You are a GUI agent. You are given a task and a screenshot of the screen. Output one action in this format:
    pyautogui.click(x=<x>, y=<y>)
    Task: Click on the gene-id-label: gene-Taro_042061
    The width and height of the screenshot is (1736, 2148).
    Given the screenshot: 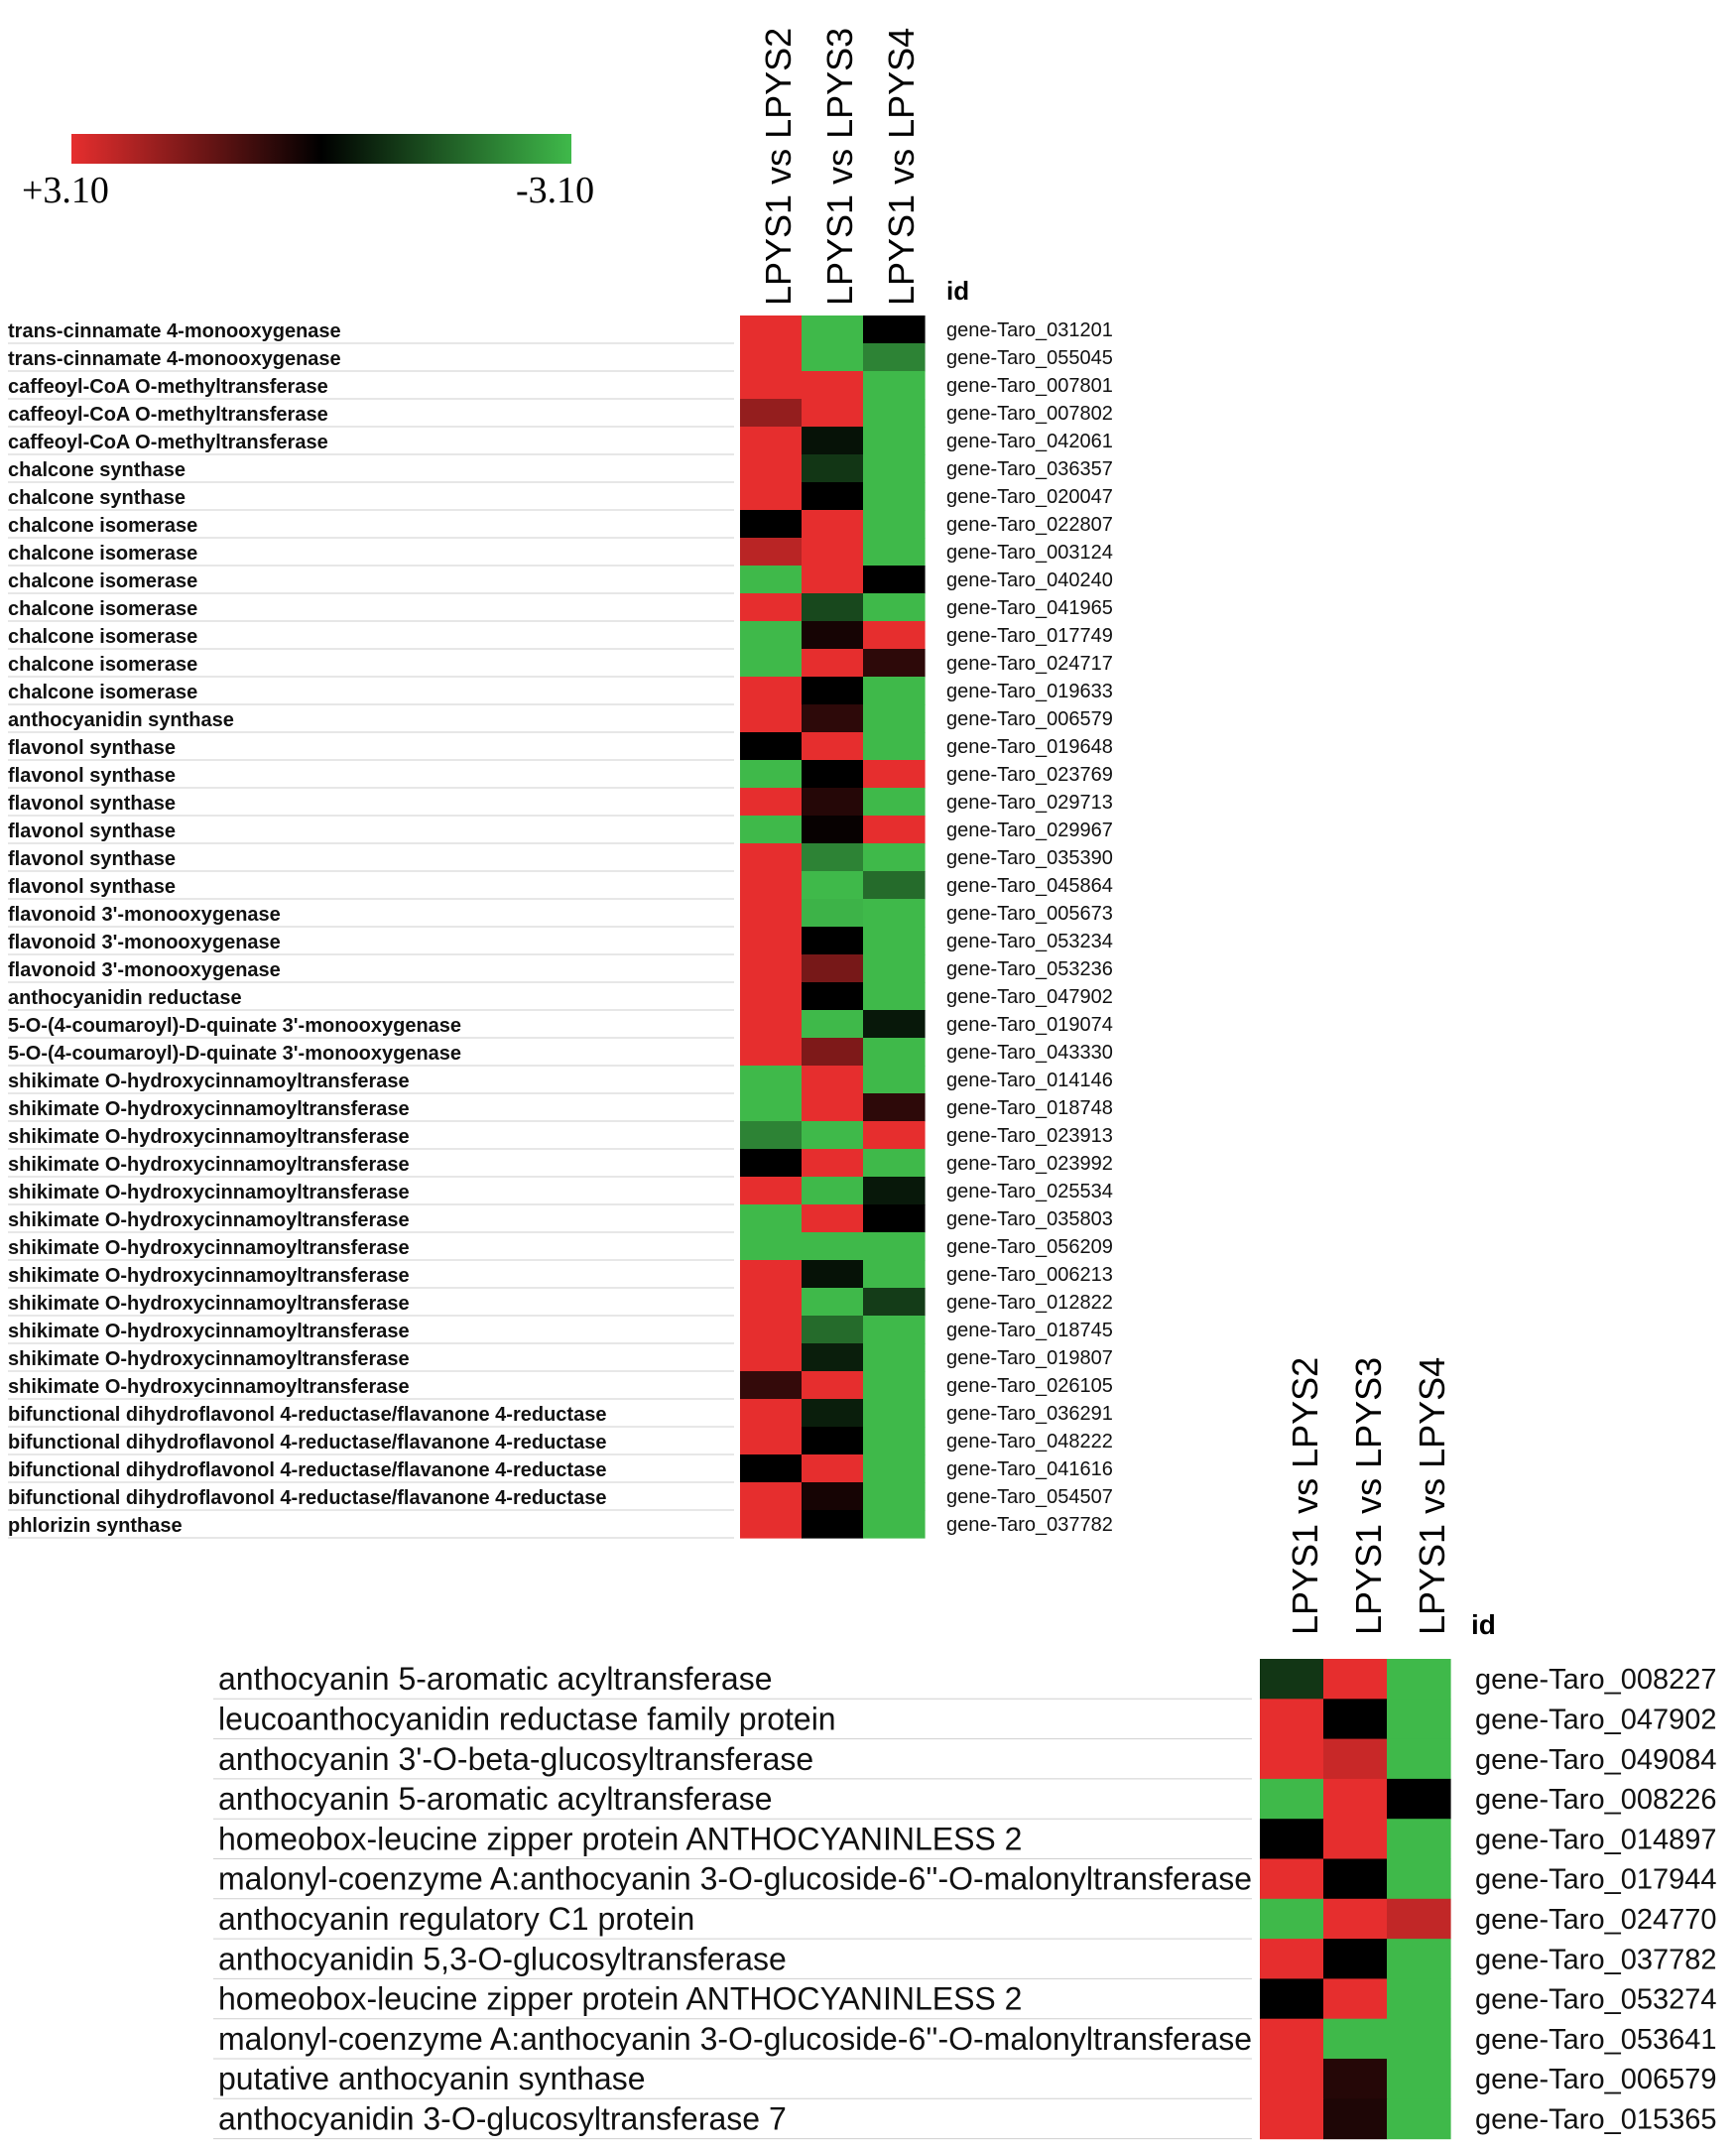 What is the action you would take?
    pyautogui.click(x=1029, y=441)
    